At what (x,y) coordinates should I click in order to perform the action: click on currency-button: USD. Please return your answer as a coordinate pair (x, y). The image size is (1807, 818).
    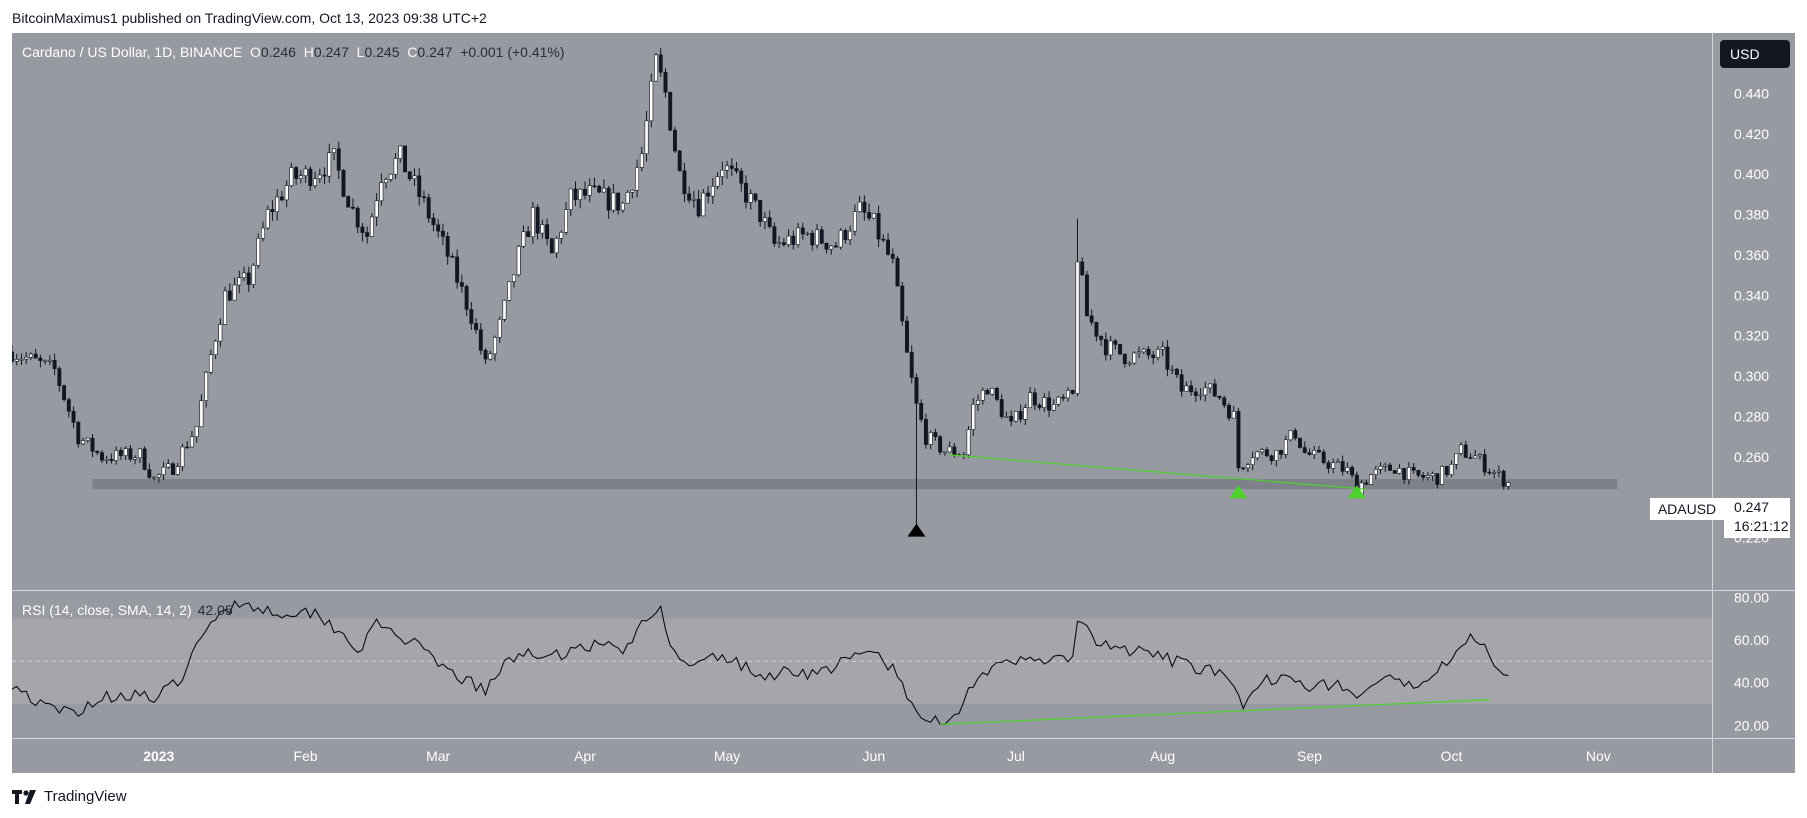
    Looking at the image, I should click on (1755, 54).